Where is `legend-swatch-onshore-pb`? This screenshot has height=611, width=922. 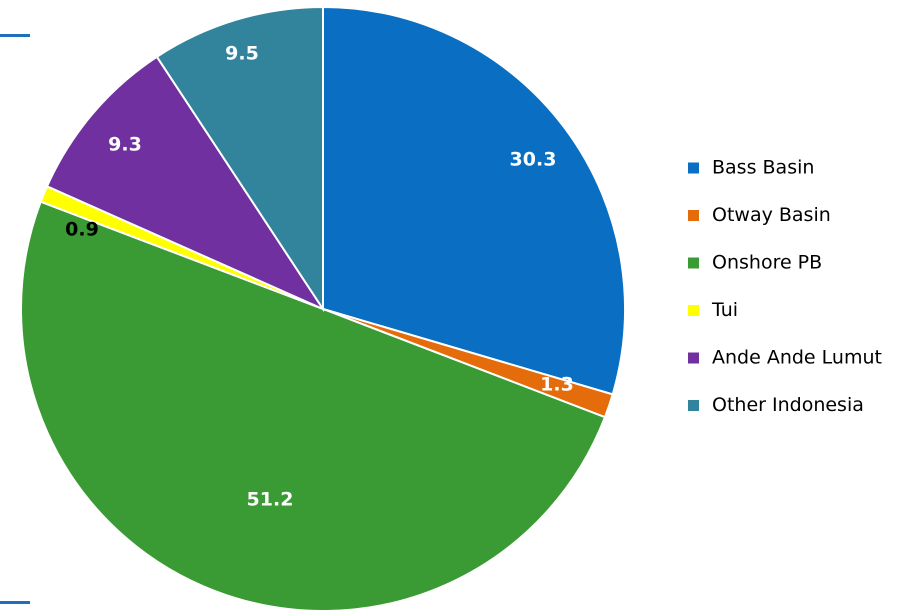 legend-swatch-onshore-pb is located at coordinates (693, 263).